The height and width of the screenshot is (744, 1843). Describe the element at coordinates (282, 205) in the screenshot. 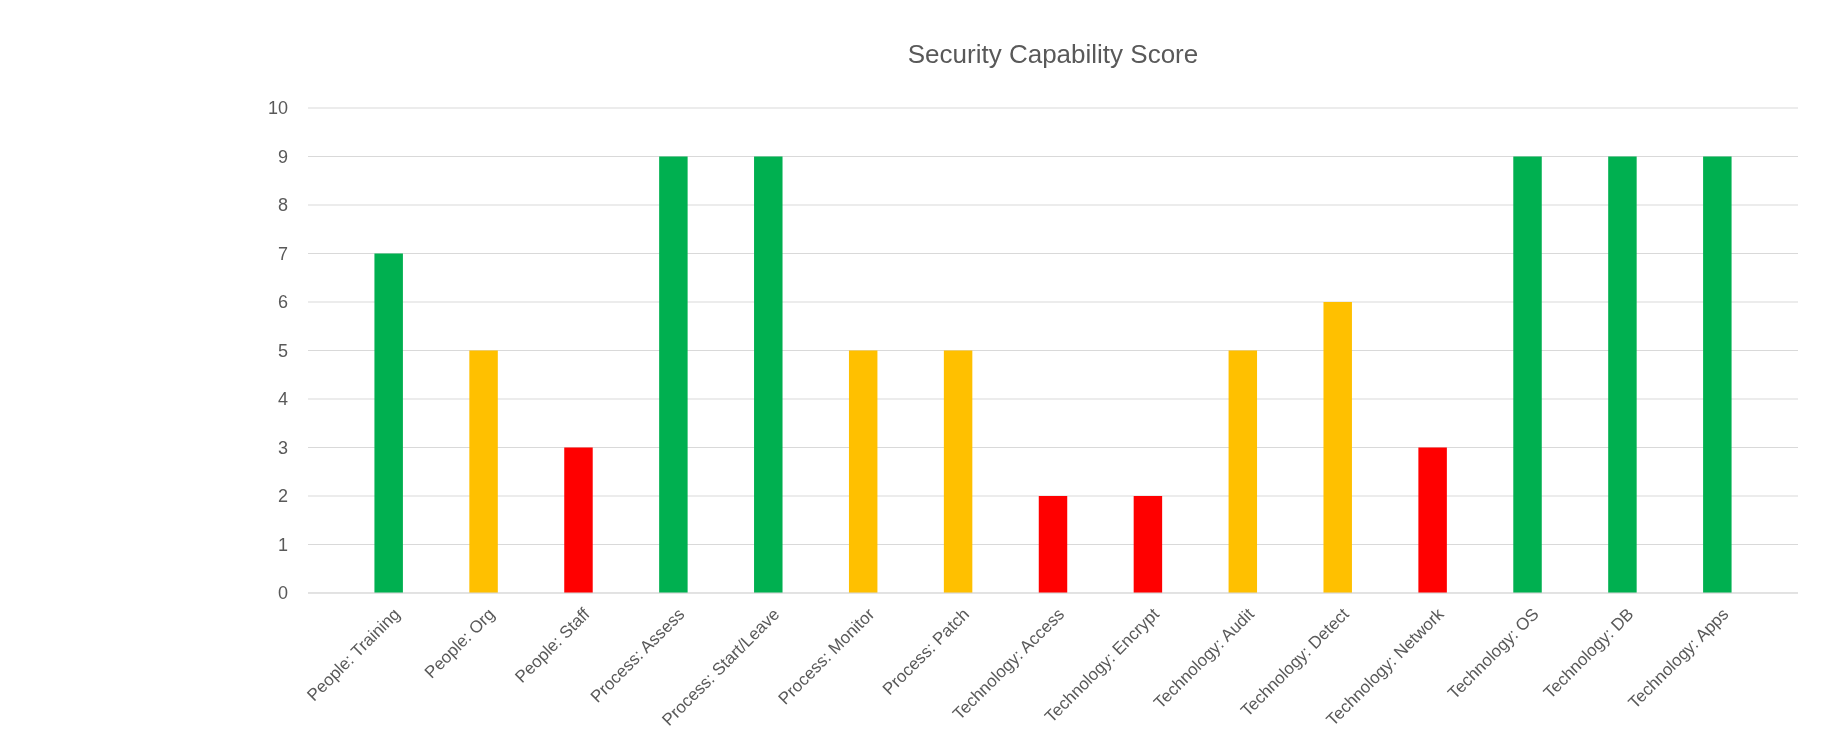

I see `y-tick-label: 8` at that location.